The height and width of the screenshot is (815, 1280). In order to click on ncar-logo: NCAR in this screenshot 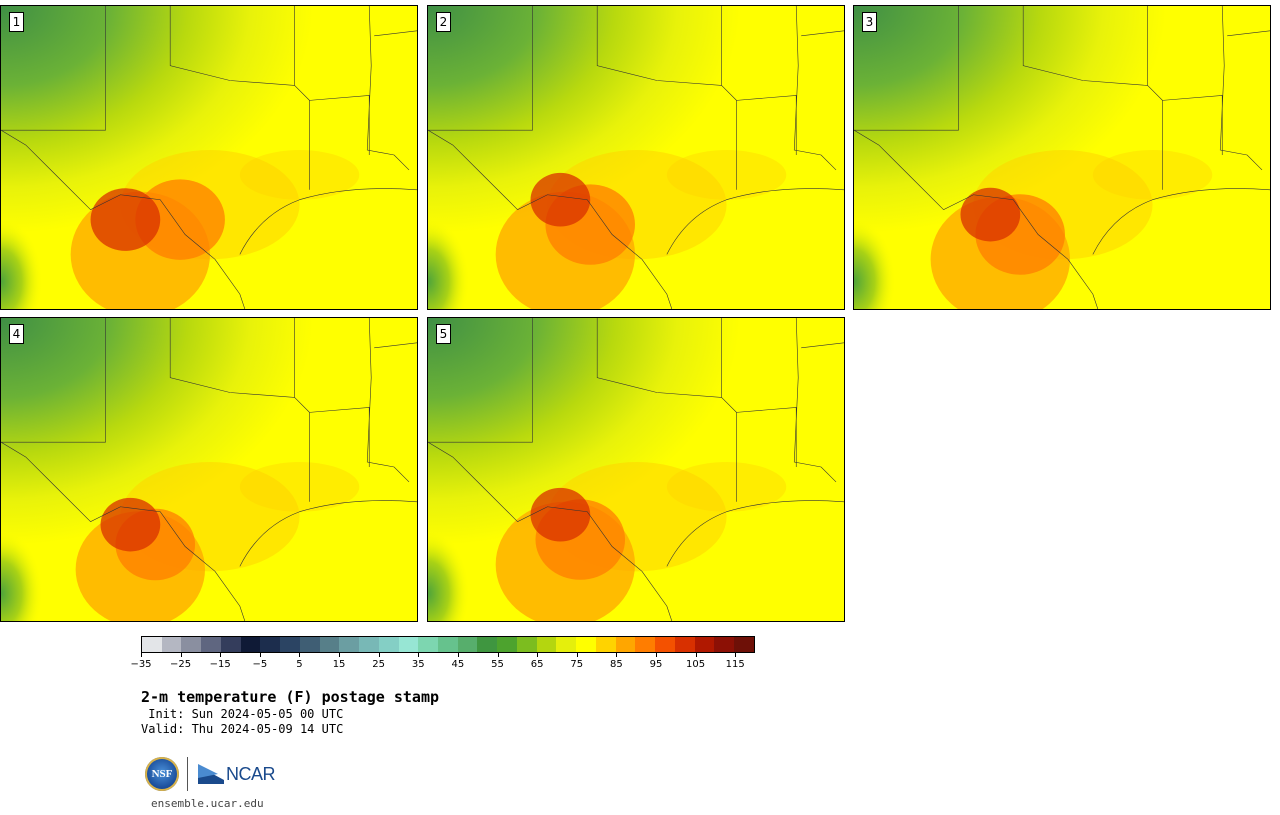, I will do `click(237, 774)`.